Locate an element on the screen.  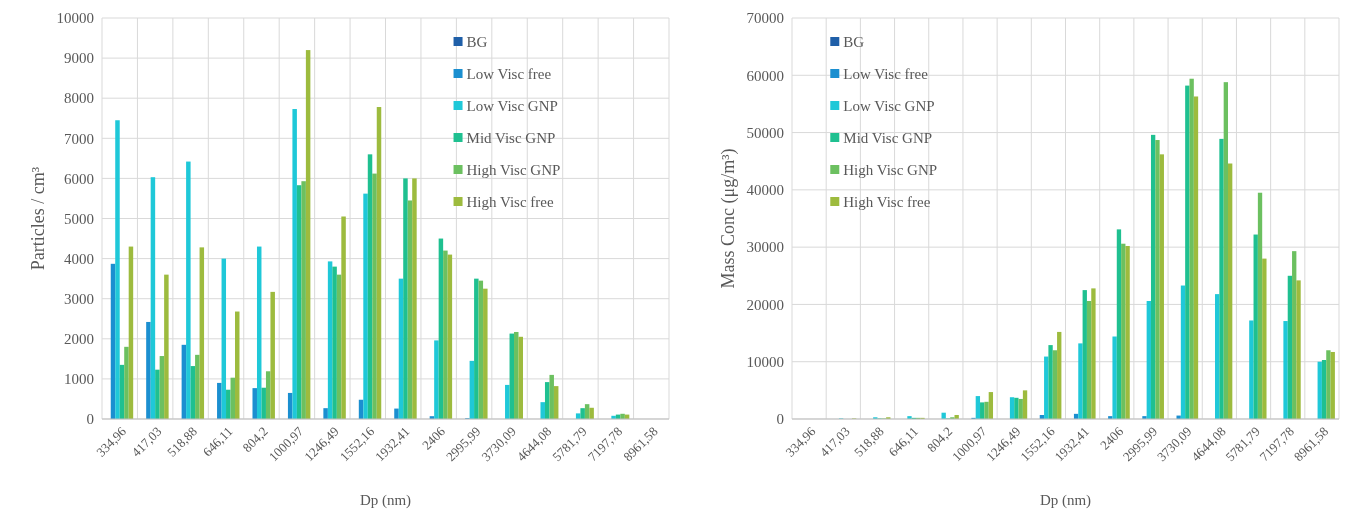
y-tick-label: 20000 is located at coordinates (765, 304).